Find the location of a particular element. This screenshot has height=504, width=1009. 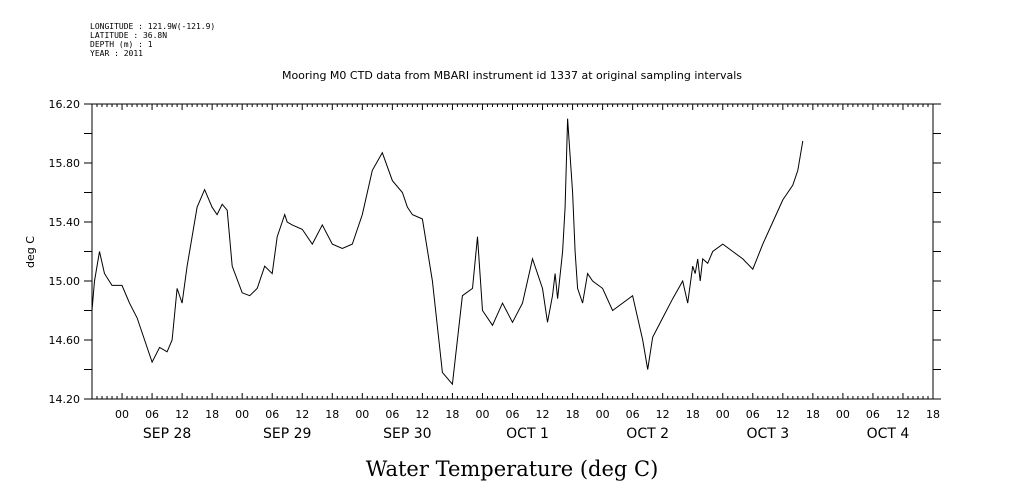

x-day-label: SEP 30 is located at coordinates (407, 434).